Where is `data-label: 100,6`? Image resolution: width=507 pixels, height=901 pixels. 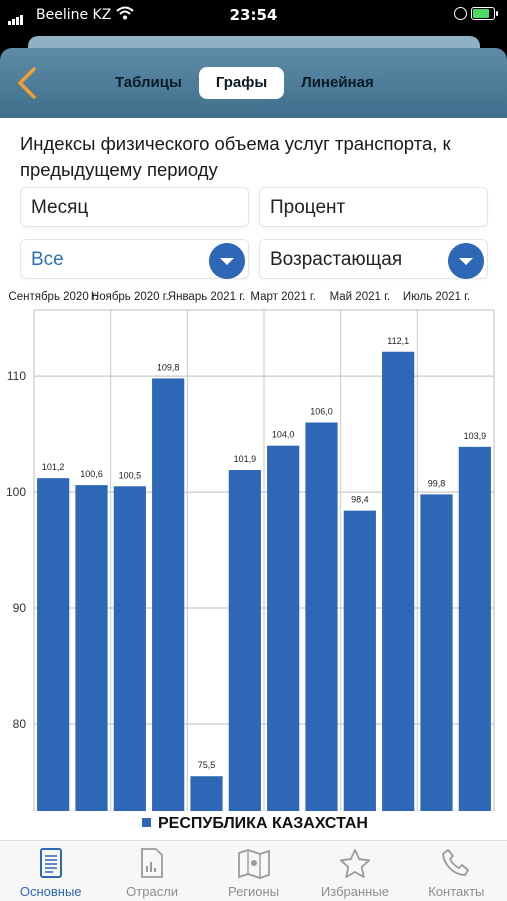 data-label: 100,6 is located at coordinates (91, 474).